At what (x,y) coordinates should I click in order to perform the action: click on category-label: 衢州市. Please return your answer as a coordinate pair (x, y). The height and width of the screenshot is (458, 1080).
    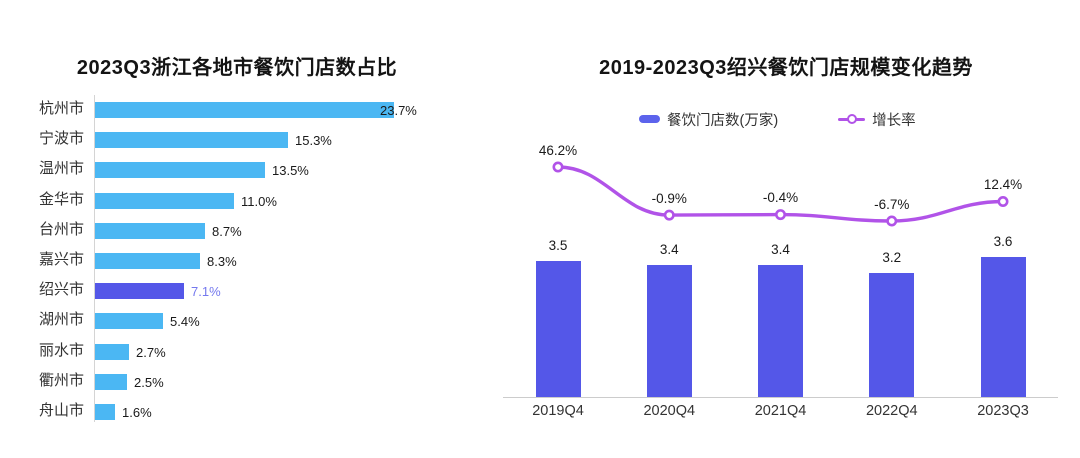
    Looking at the image, I should click on (61, 380).